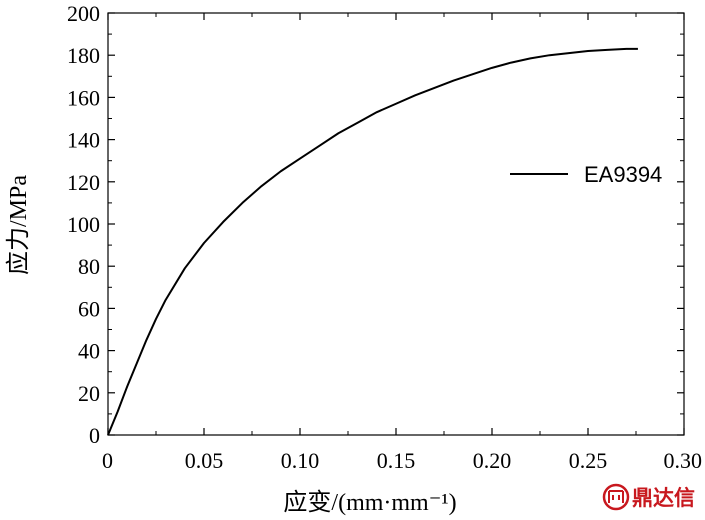 The height and width of the screenshot is (520, 705). I want to click on x-tick-label: 0.15, so click(396, 460).